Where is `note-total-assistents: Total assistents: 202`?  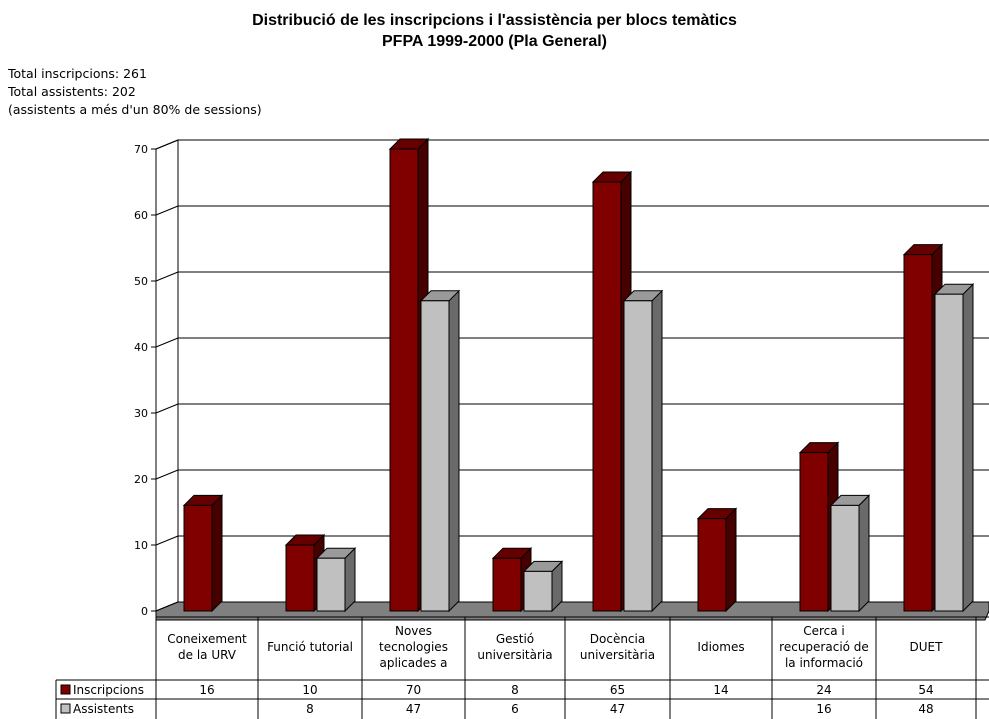
note-total-assistents: Total assistents: 202 is located at coordinates (72, 91).